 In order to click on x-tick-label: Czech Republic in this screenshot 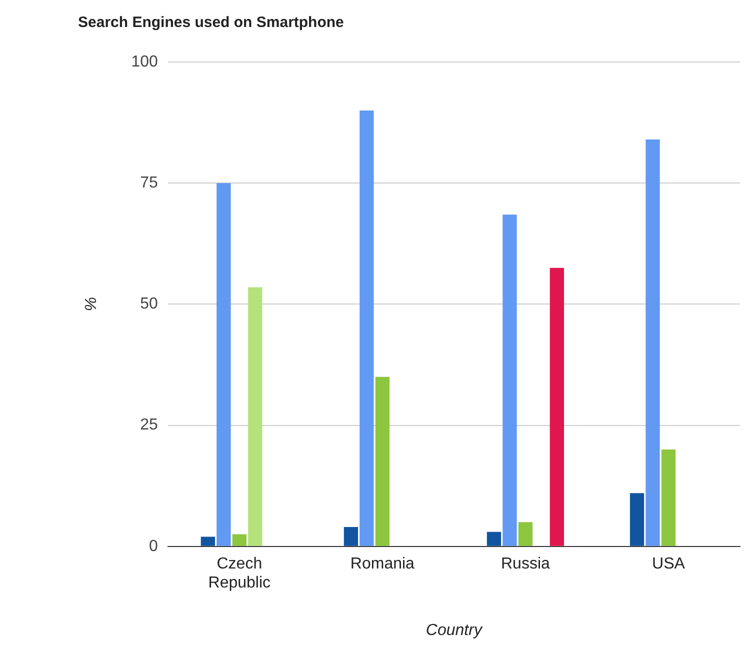, I will do `click(239, 573)`.